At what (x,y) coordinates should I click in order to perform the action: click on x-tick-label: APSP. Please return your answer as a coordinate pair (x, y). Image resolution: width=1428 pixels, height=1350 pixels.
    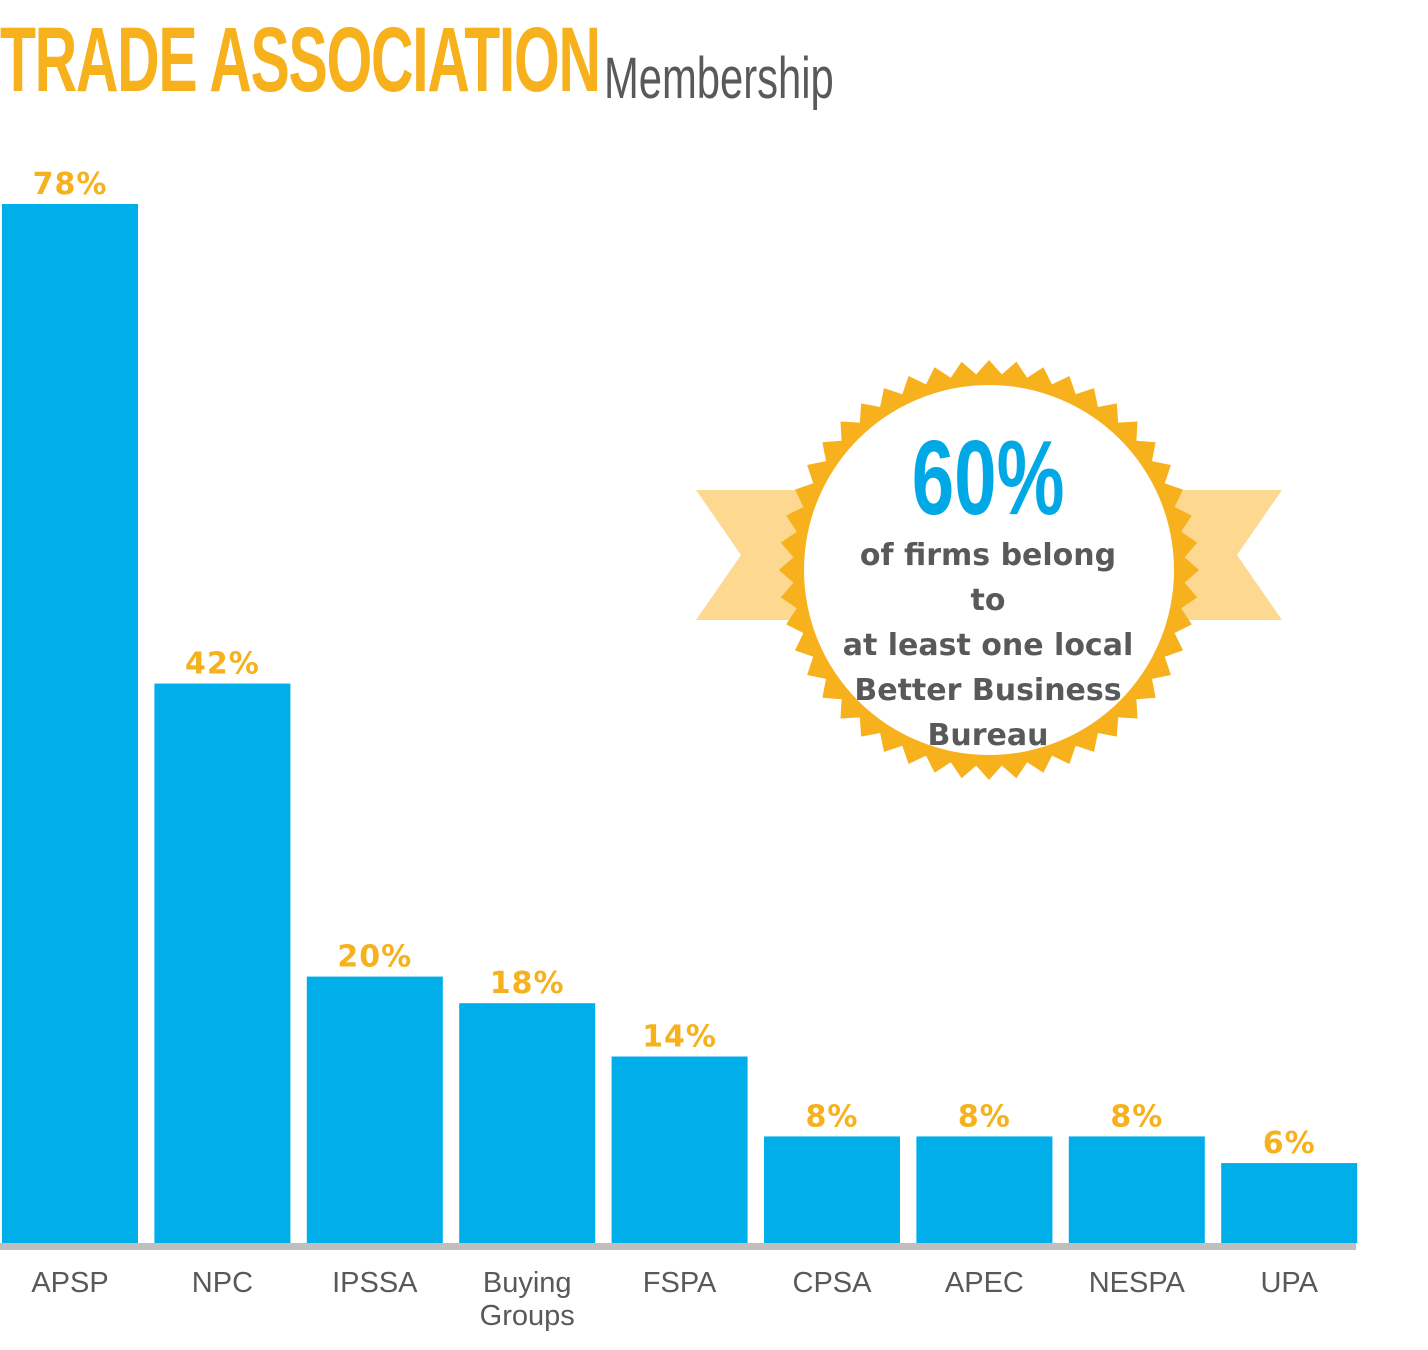
    Looking at the image, I should click on (69, 1283).